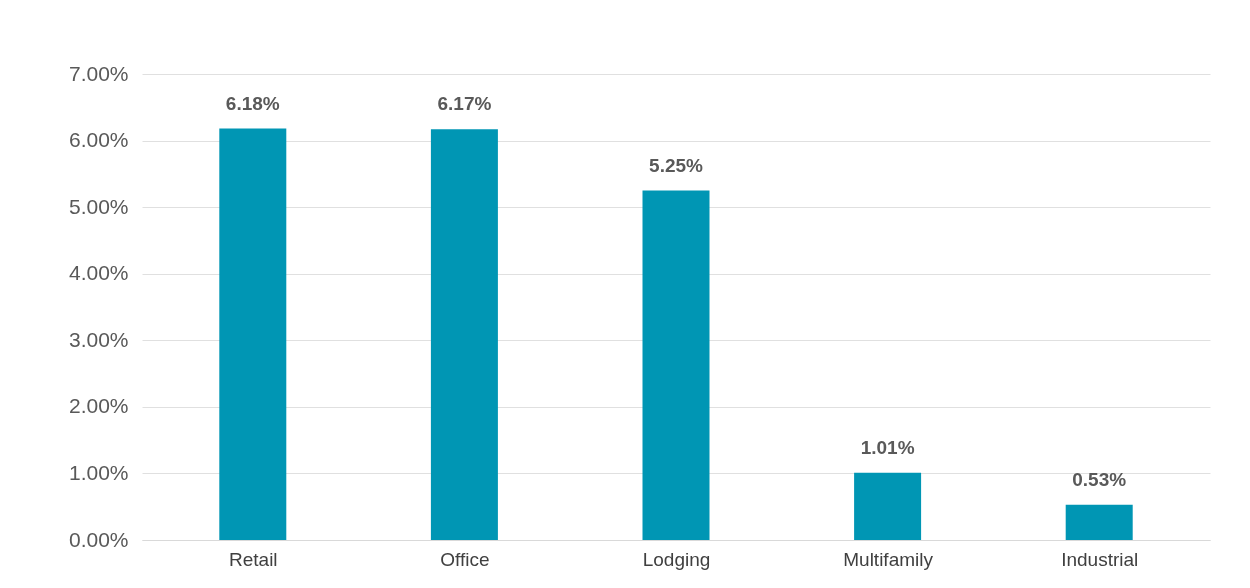 This screenshot has height=588, width=1250. Describe the element at coordinates (253, 559) in the screenshot. I see `x-tick-label: Retail` at that location.